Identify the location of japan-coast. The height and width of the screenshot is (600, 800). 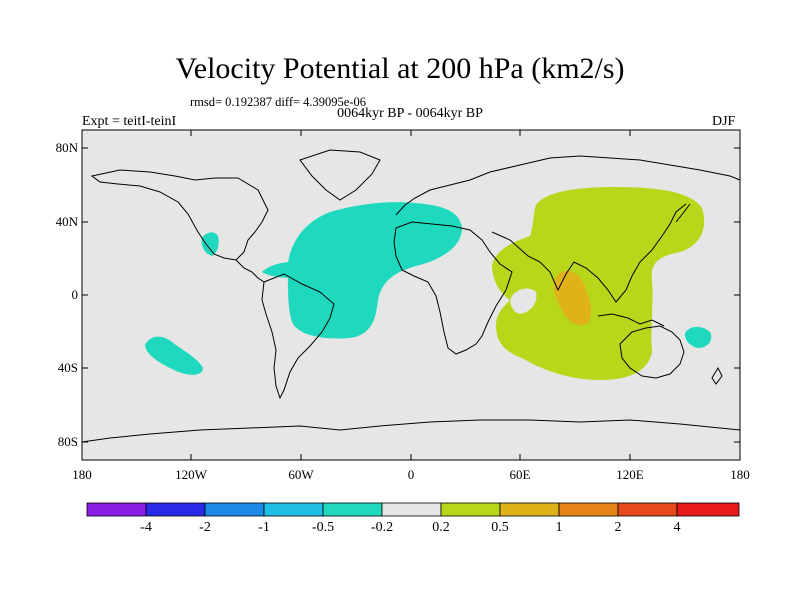
(683, 213).